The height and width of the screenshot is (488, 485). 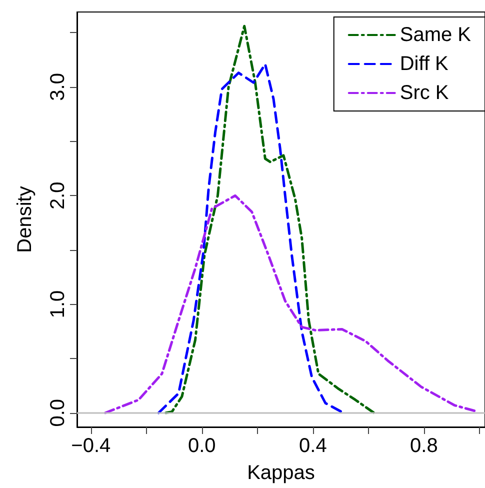 What do you see at coordinates (58, 412) in the screenshot?
I see `y-tick-label: 0.0` at bounding box center [58, 412].